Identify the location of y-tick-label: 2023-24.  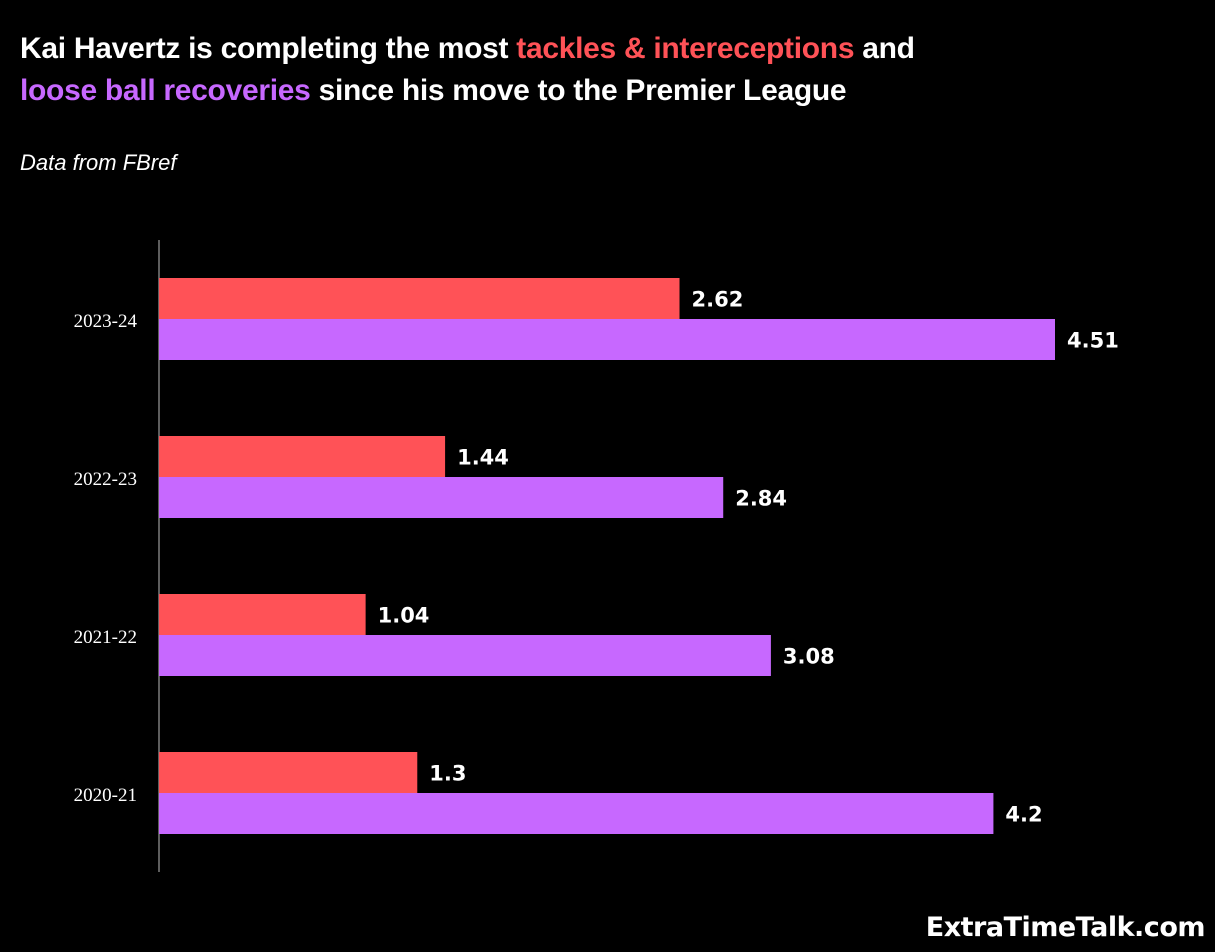
(106, 321).